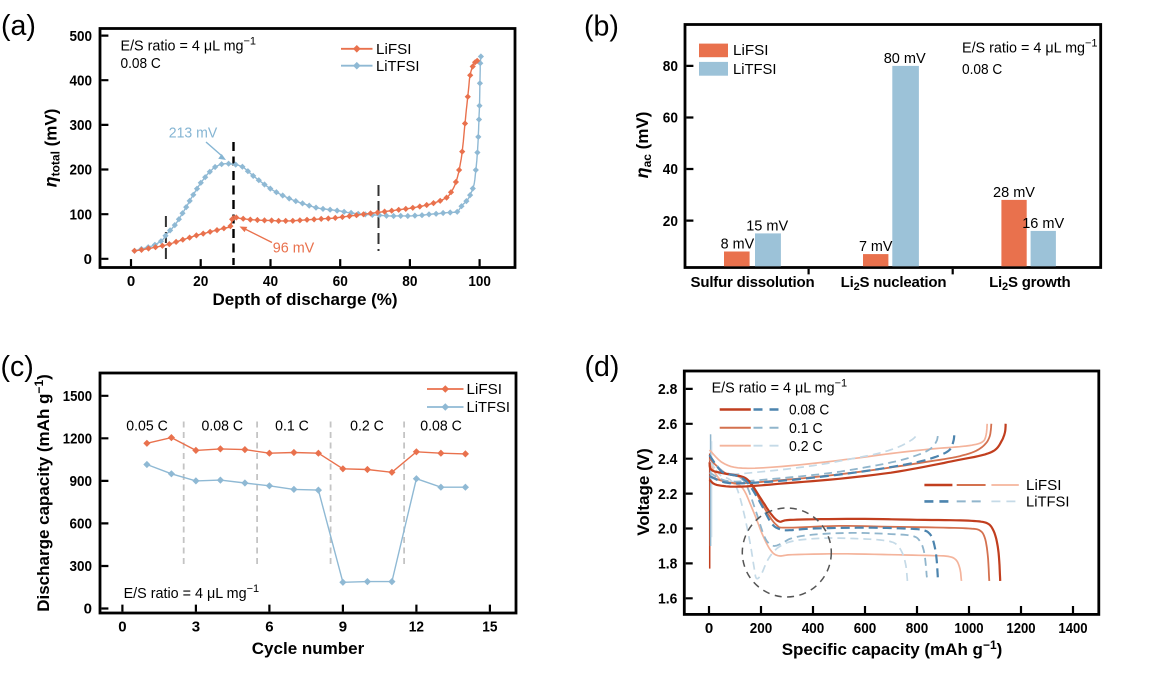 The height and width of the screenshot is (698, 1155). What do you see at coordinates (1029, 283) in the screenshot?
I see `svg-text: Li2S growth` at bounding box center [1029, 283].